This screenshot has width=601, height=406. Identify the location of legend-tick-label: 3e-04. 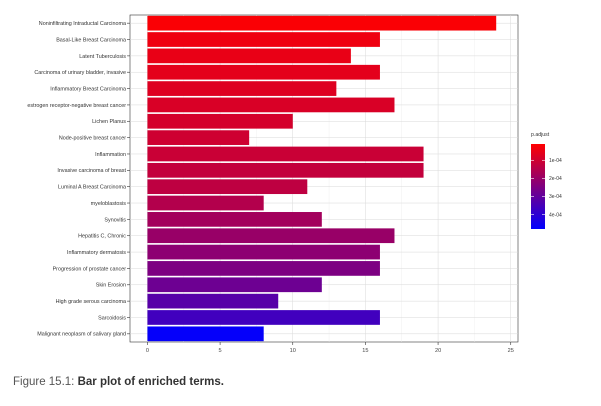
(555, 197).